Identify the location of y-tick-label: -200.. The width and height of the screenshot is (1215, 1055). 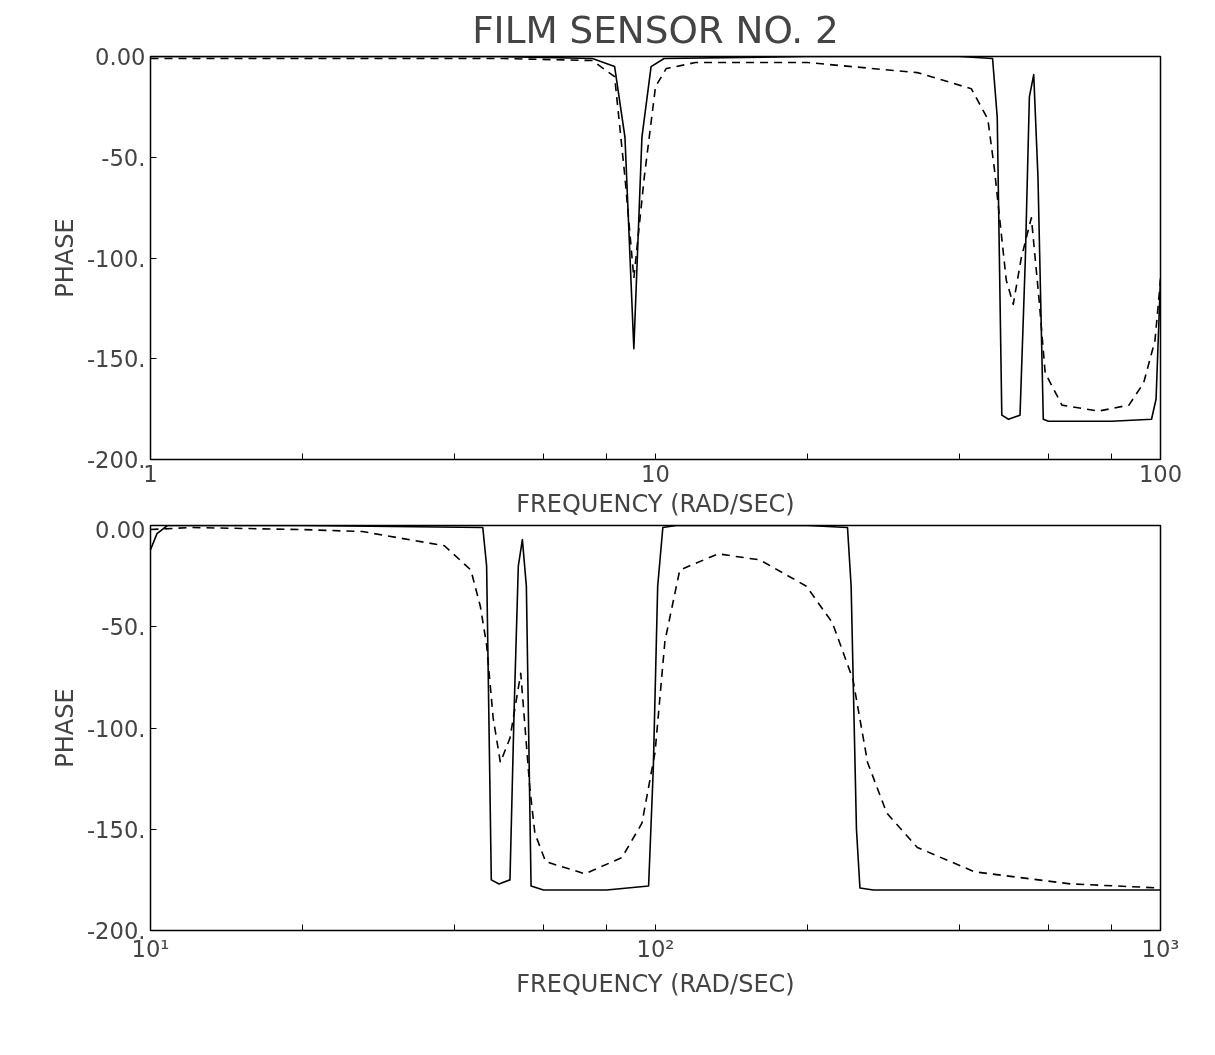
(116, 460).